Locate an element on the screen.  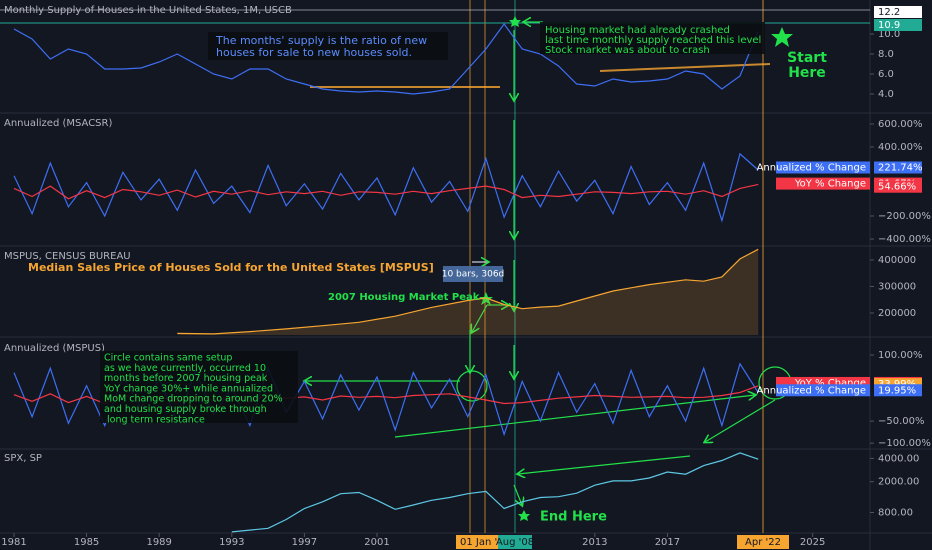
panel-title: Annualized (MSACSR) is located at coordinates (58, 123).